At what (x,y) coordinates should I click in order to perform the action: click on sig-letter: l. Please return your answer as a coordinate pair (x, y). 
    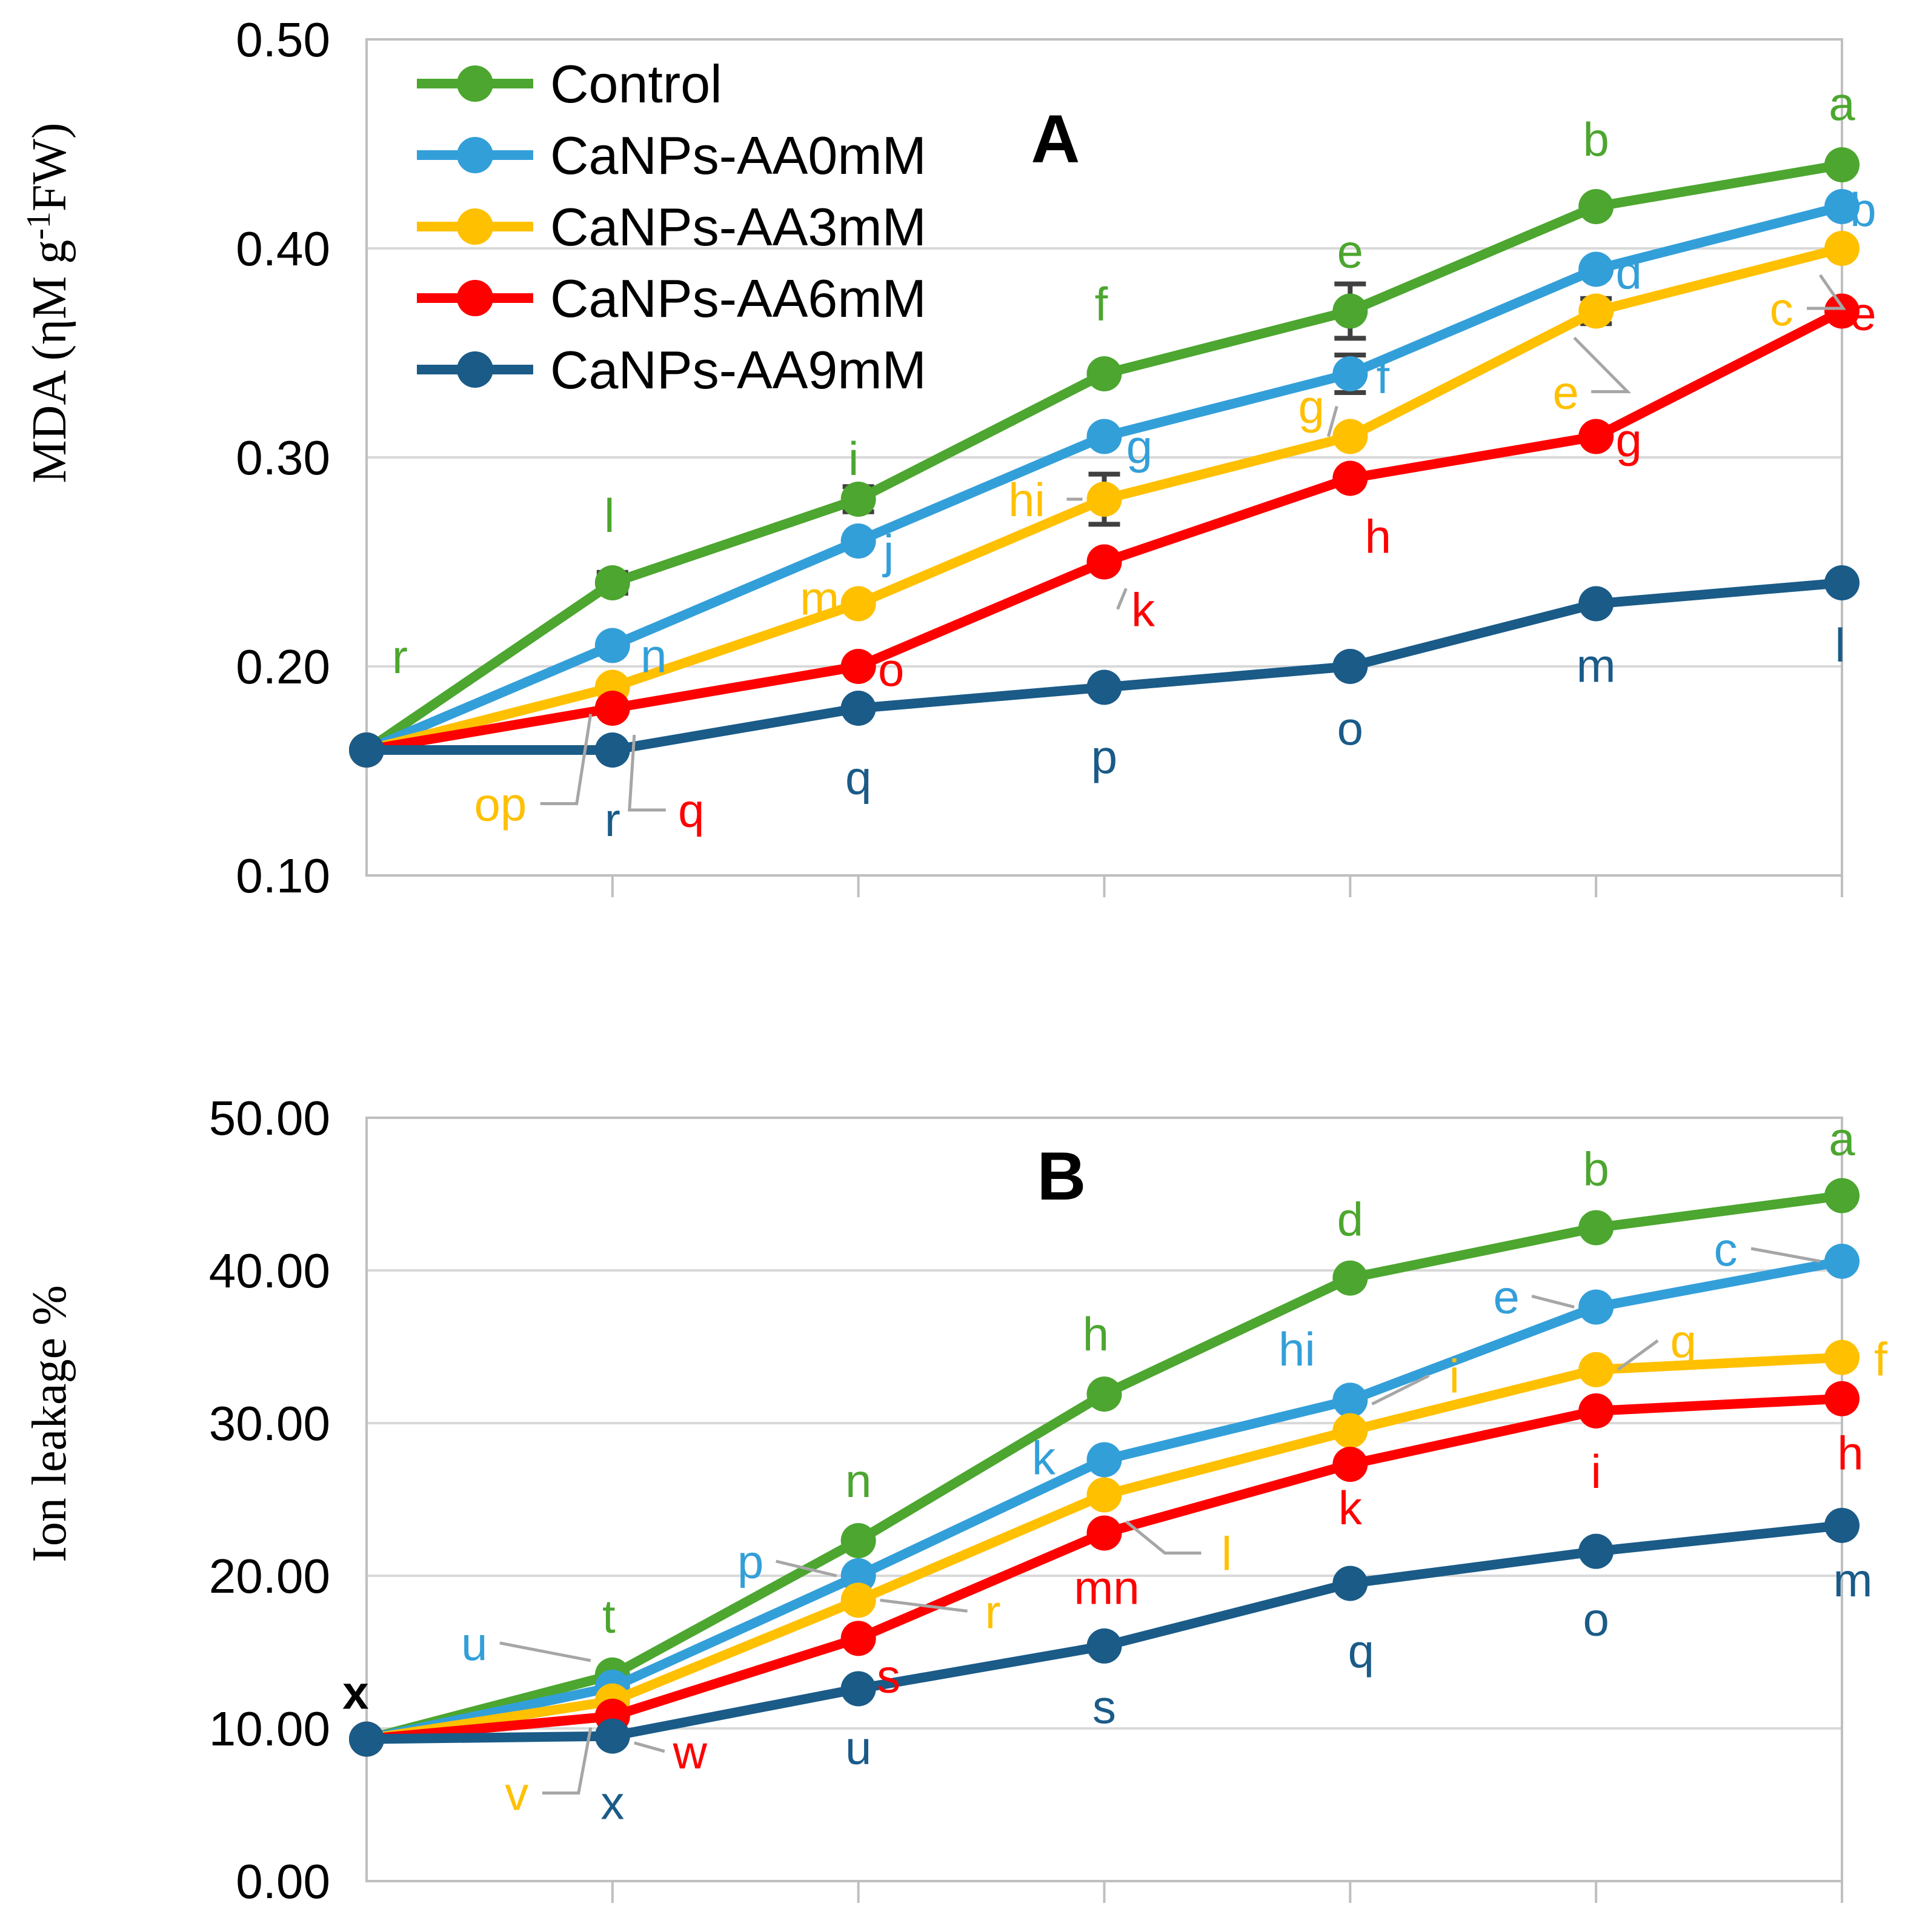
    Looking at the image, I should click on (609, 515).